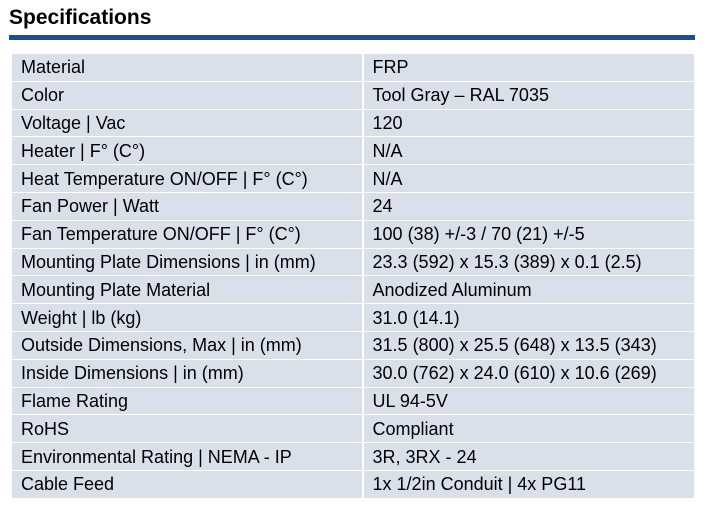  What do you see at coordinates (188, 262) in the screenshot?
I see `spec-label: Mounting Plate Dimensions | in (mm)` at bounding box center [188, 262].